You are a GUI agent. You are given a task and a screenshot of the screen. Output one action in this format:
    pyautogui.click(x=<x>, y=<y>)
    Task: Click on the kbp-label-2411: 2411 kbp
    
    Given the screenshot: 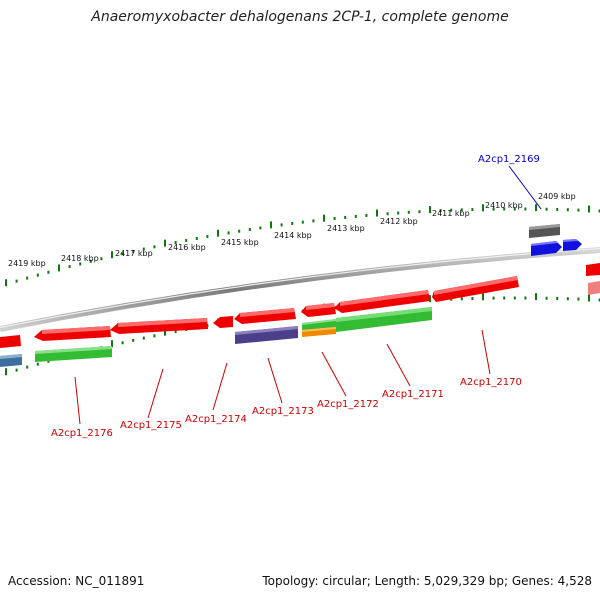 What is the action you would take?
    pyautogui.click(x=451, y=213)
    